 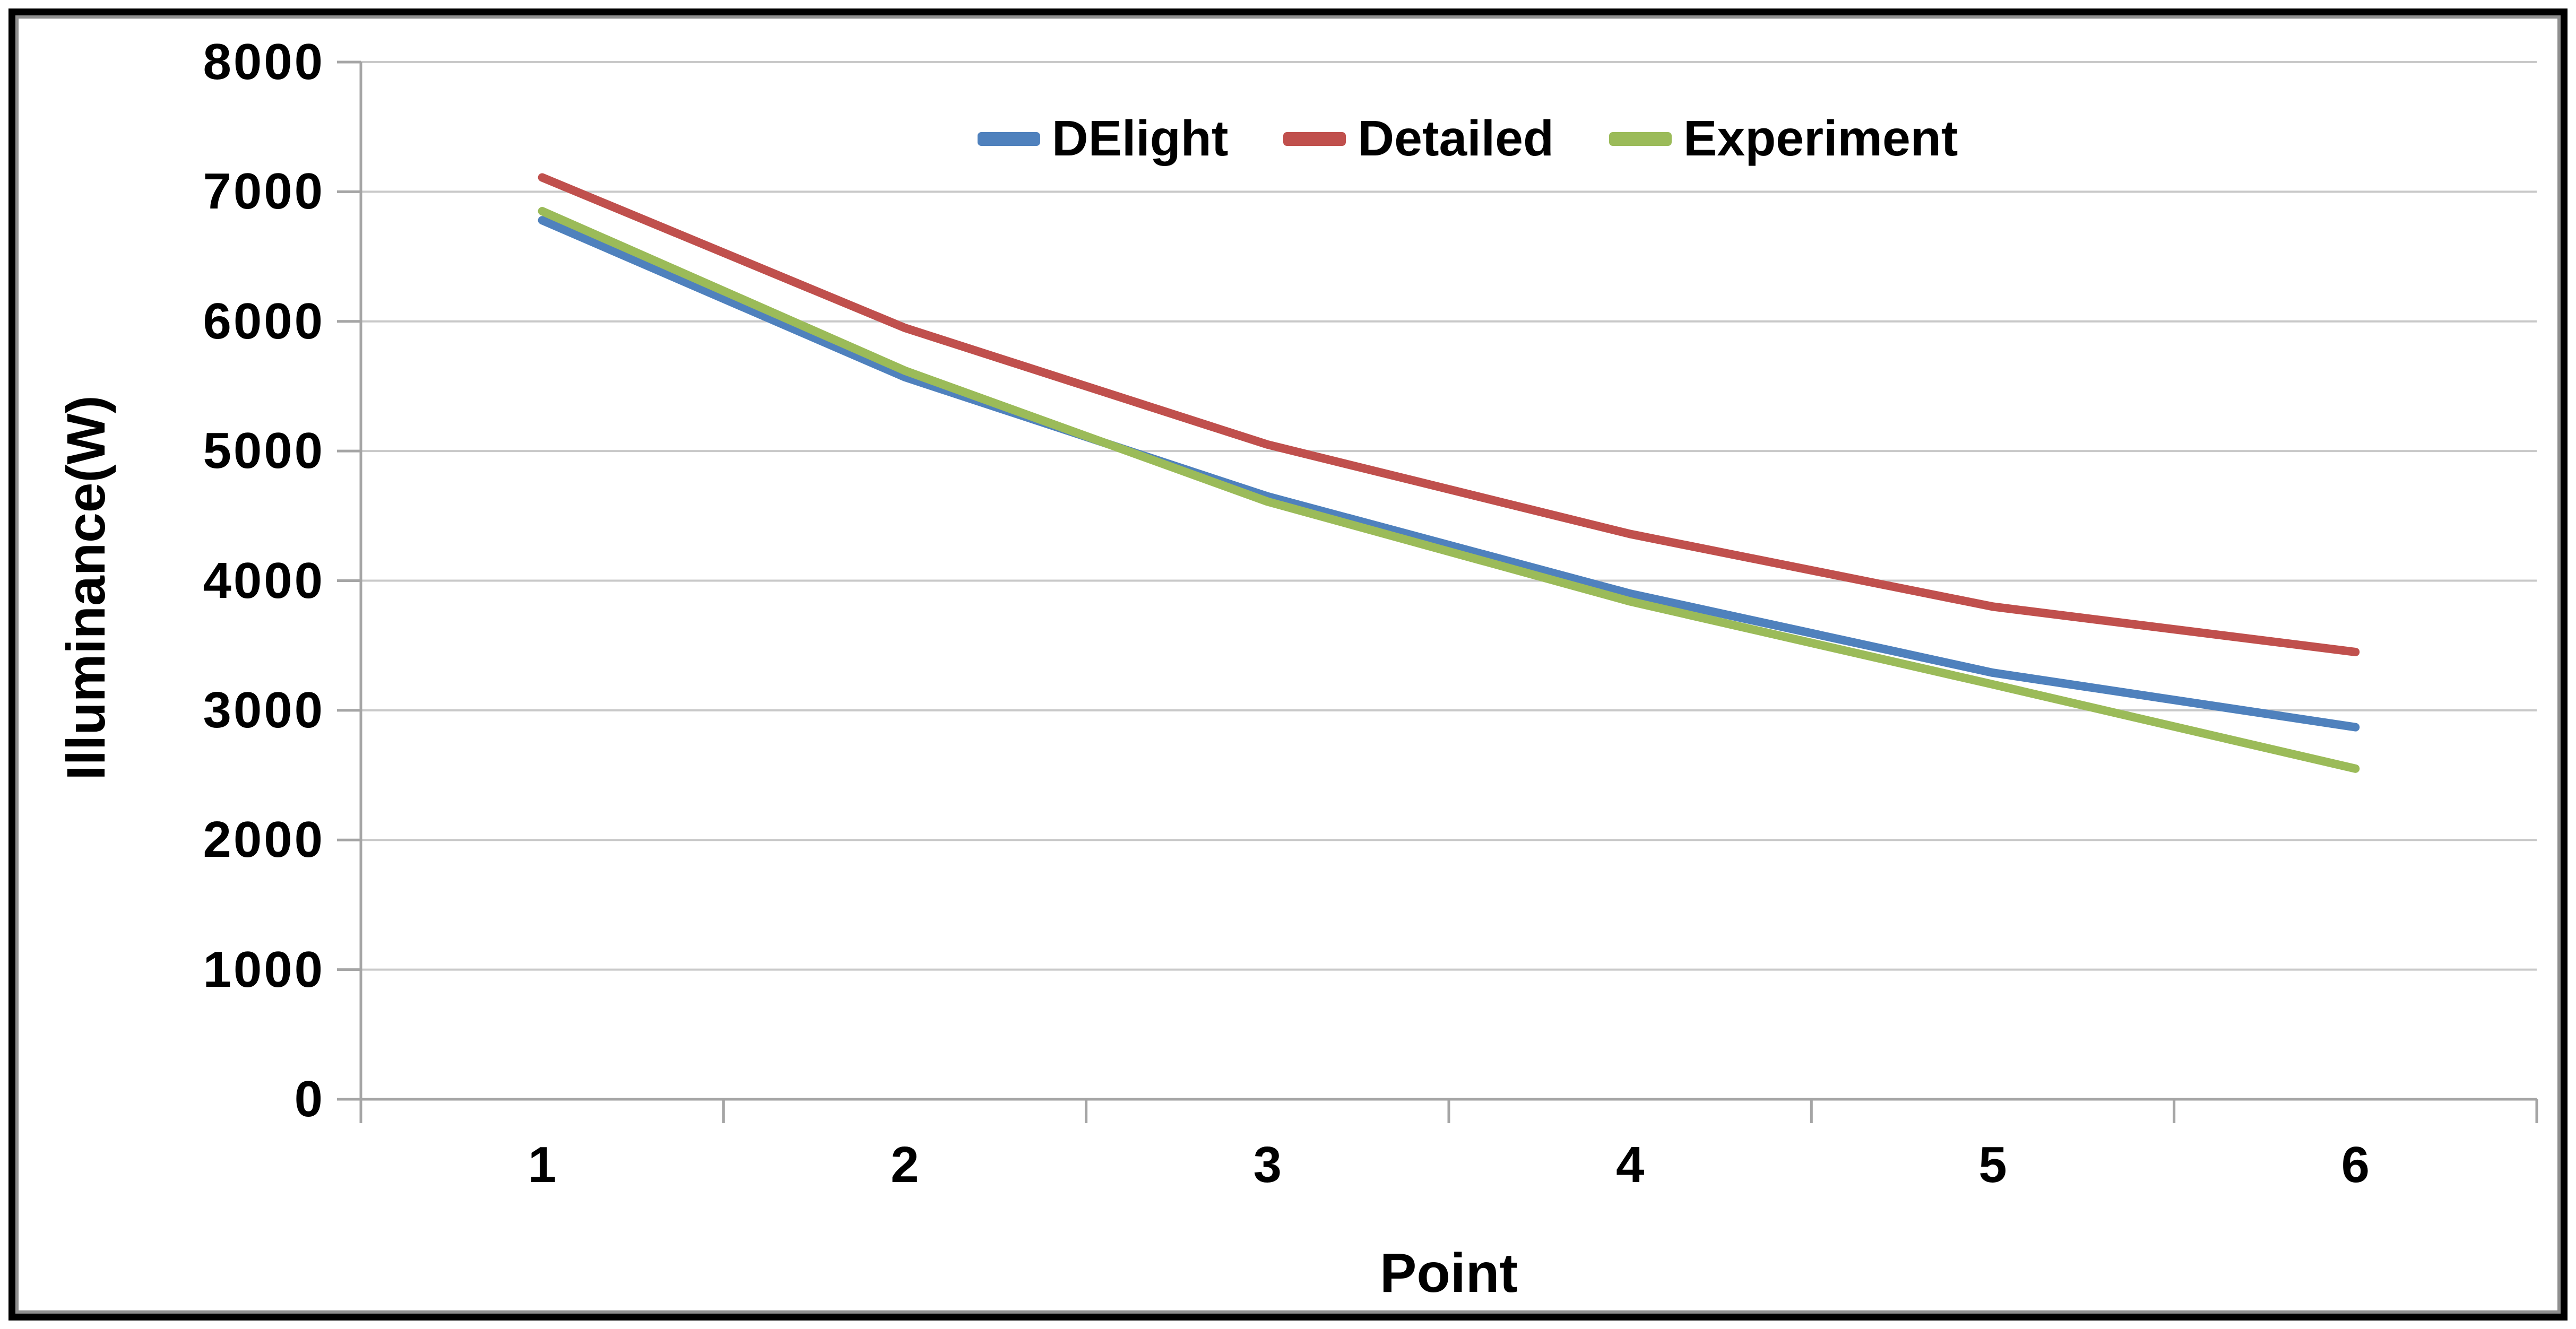 I want to click on x-tick-label: 4, so click(x=1630, y=1164).